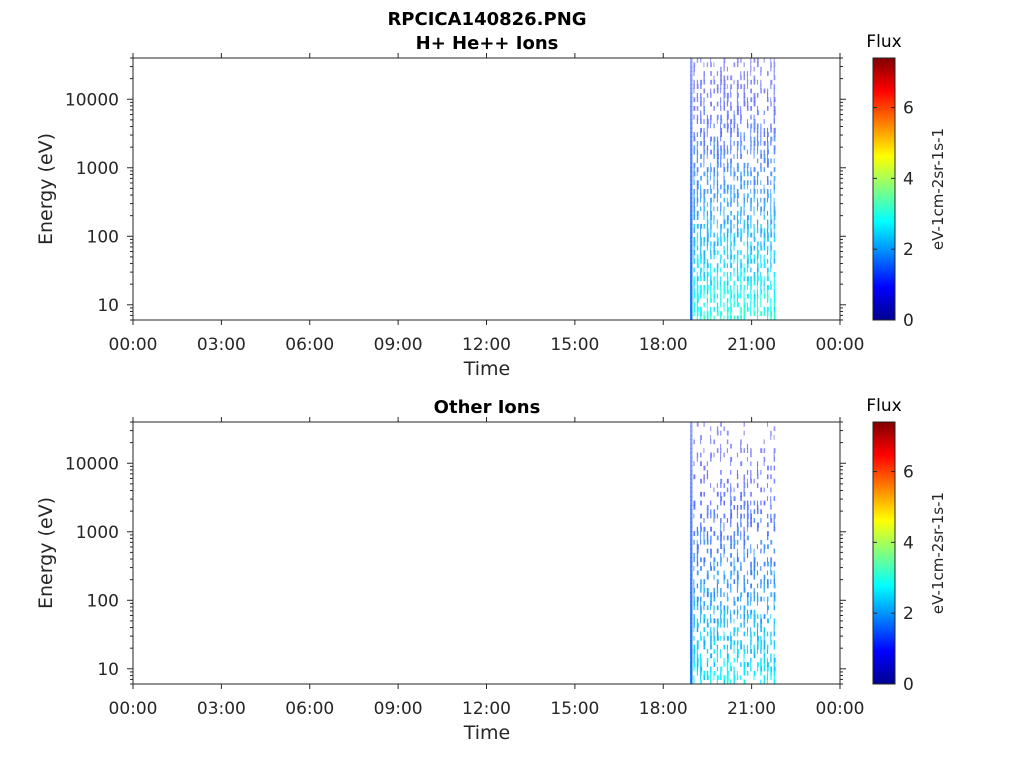 This screenshot has width=1024, height=768. I want to click on figure-title: RPCICA140826.PNG, so click(486, 19).